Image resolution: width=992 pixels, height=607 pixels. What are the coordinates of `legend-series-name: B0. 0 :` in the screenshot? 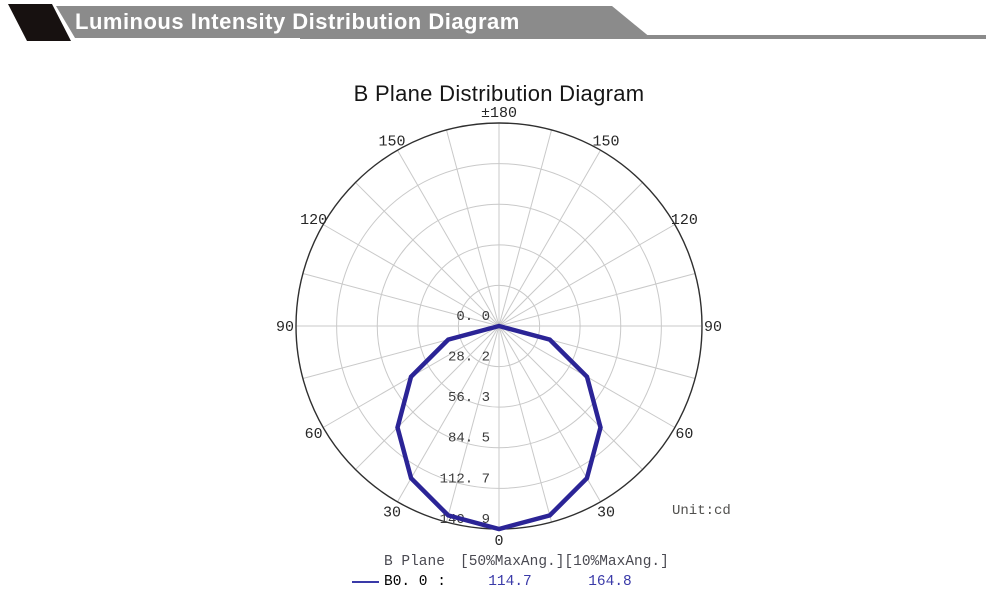 It's located at (415, 582).